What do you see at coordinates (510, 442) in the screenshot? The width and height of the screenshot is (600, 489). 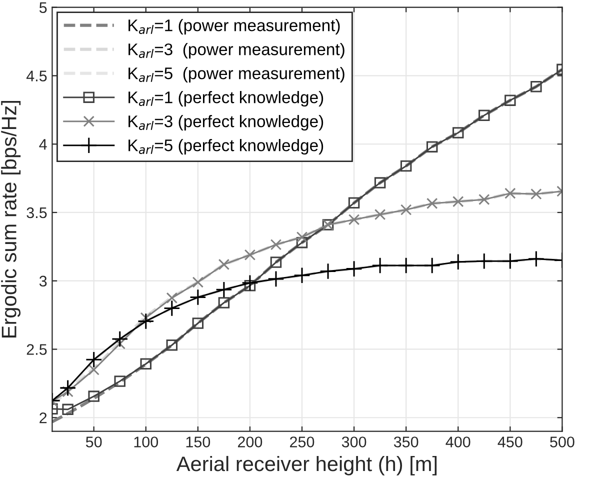 I see `x-tick-label: 450` at bounding box center [510, 442].